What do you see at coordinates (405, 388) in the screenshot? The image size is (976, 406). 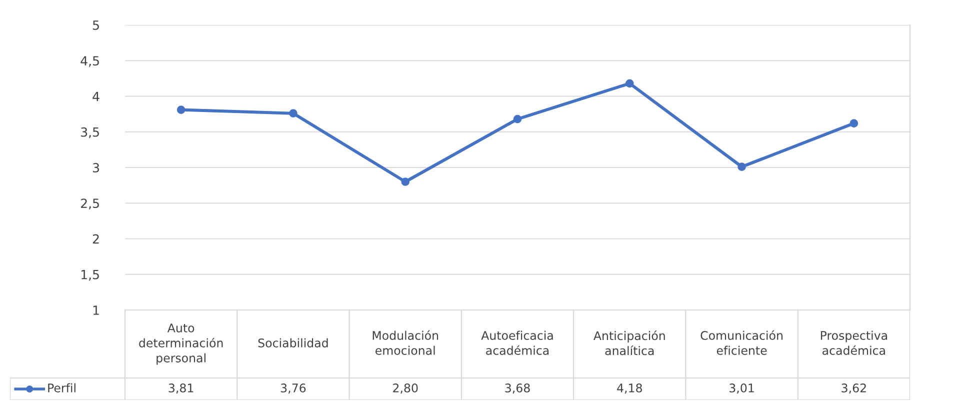 I see `data-label: 2,80` at bounding box center [405, 388].